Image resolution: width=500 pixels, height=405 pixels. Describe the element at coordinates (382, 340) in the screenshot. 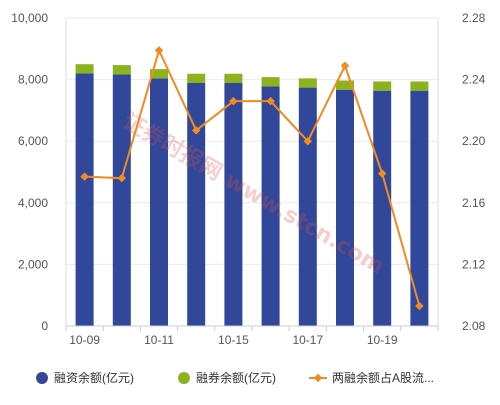

I see `x-tick-label: 10-19` at that location.